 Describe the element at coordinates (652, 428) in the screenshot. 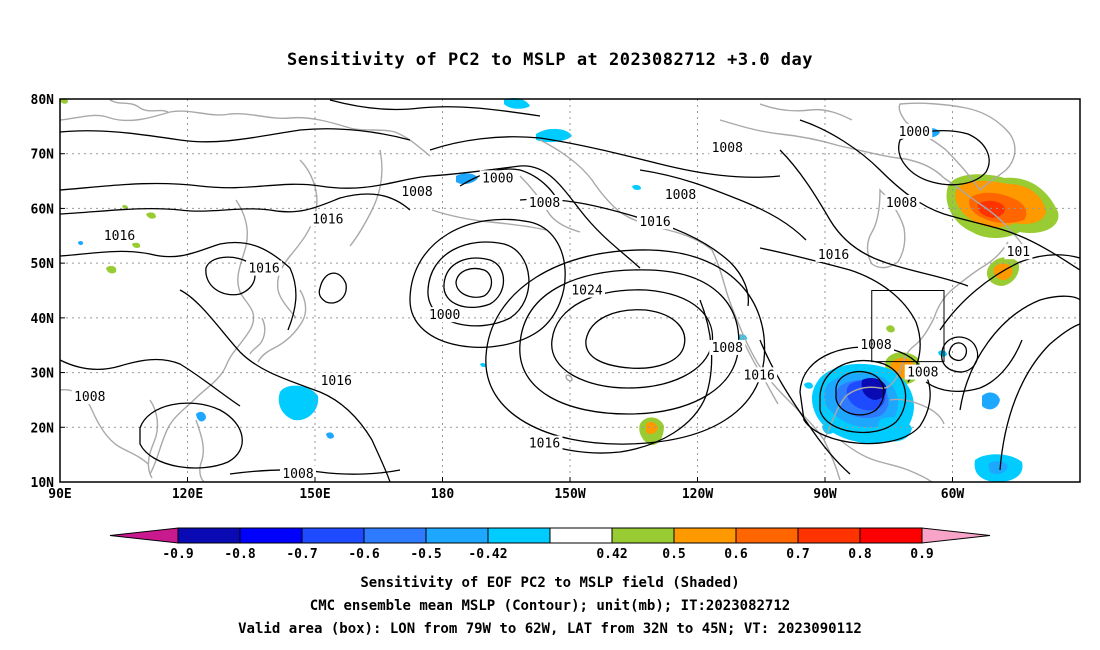

I see `shade-positive-pacific-core` at that location.